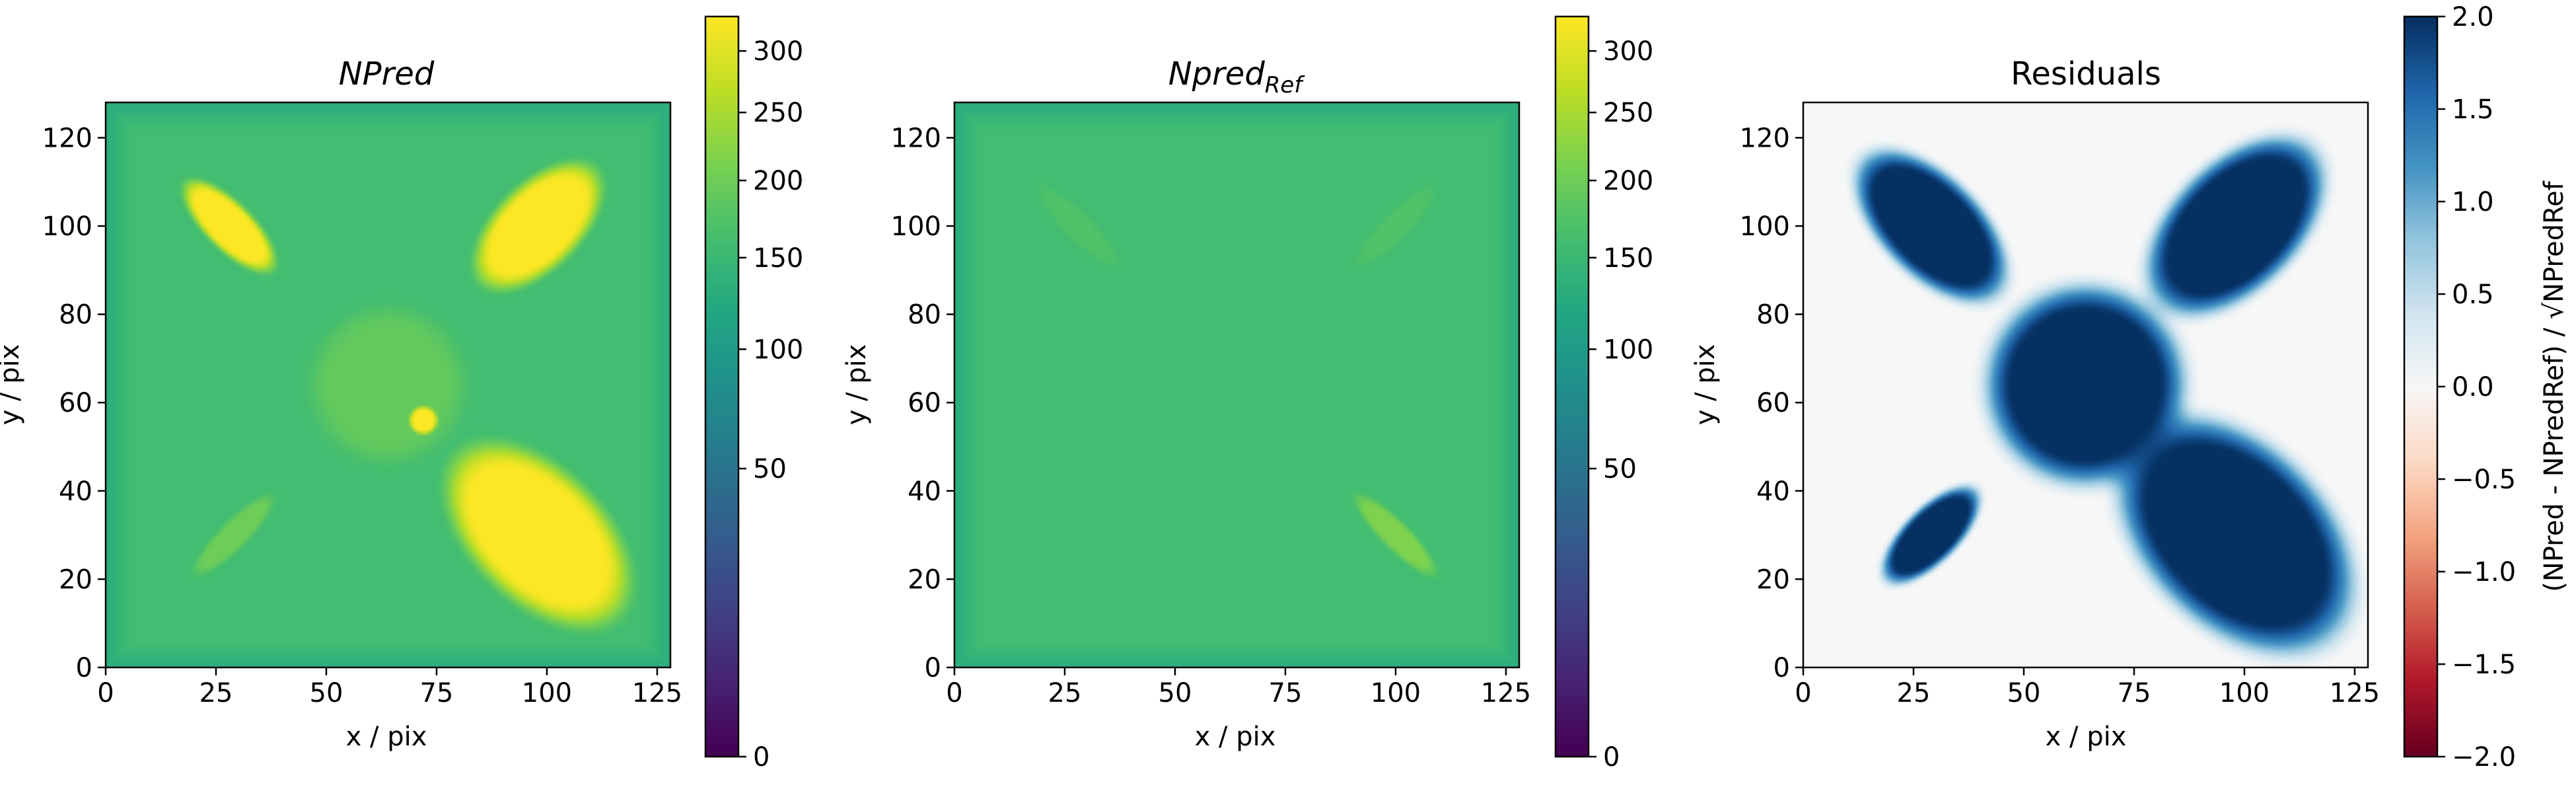 The image size is (2576, 793). What do you see at coordinates (2421, 387) in the screenshot?
I see `colorbar-residuals` at bounding box center [2421, 387].